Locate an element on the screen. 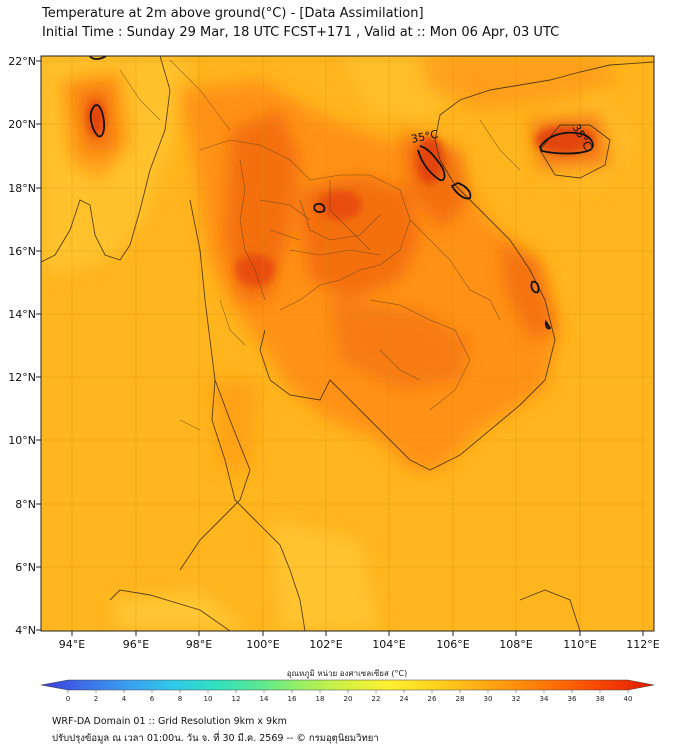  colorbar-tick-label: 28 is located at coordinates (460, 699).